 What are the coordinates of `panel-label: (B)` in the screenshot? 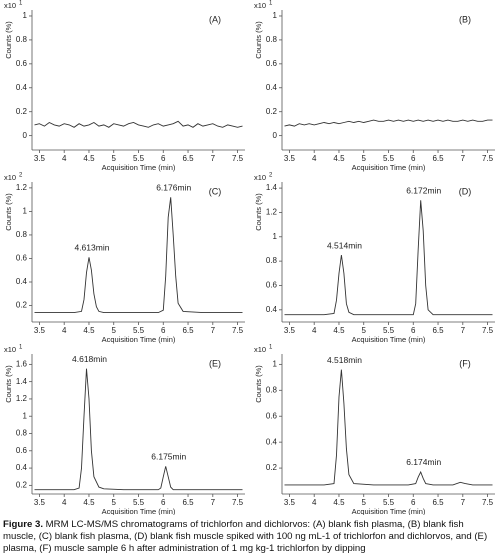 It's located at (465, 19).